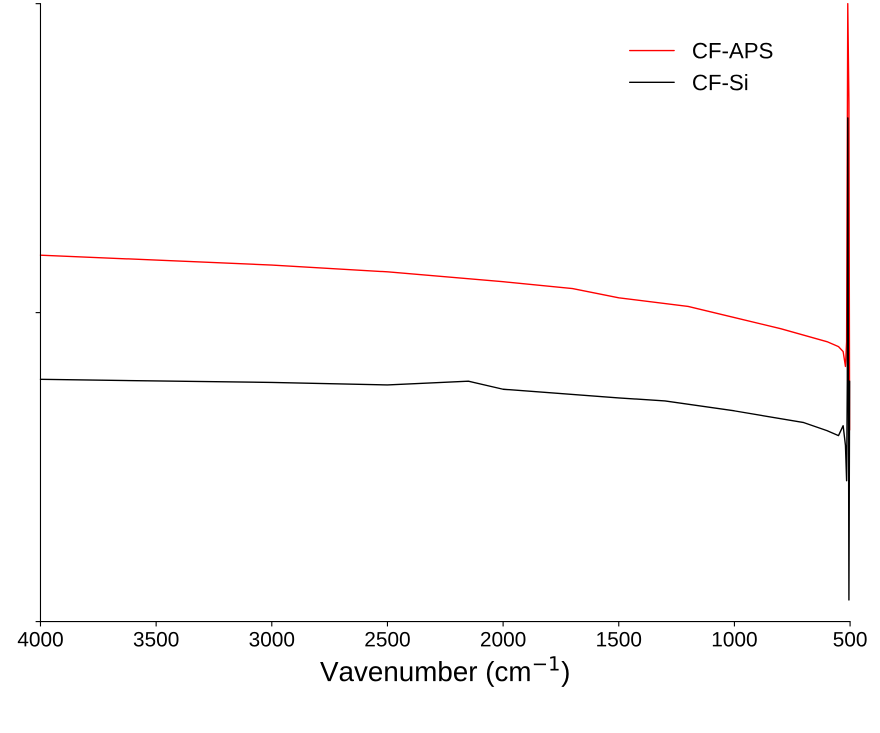 Image resolution: width=880 pixels, height=733 pixels. What do you see at coordinates (503, 639) in the screenshot?
I see `x-tick-label: 2000` at bounding box center [503, 639].